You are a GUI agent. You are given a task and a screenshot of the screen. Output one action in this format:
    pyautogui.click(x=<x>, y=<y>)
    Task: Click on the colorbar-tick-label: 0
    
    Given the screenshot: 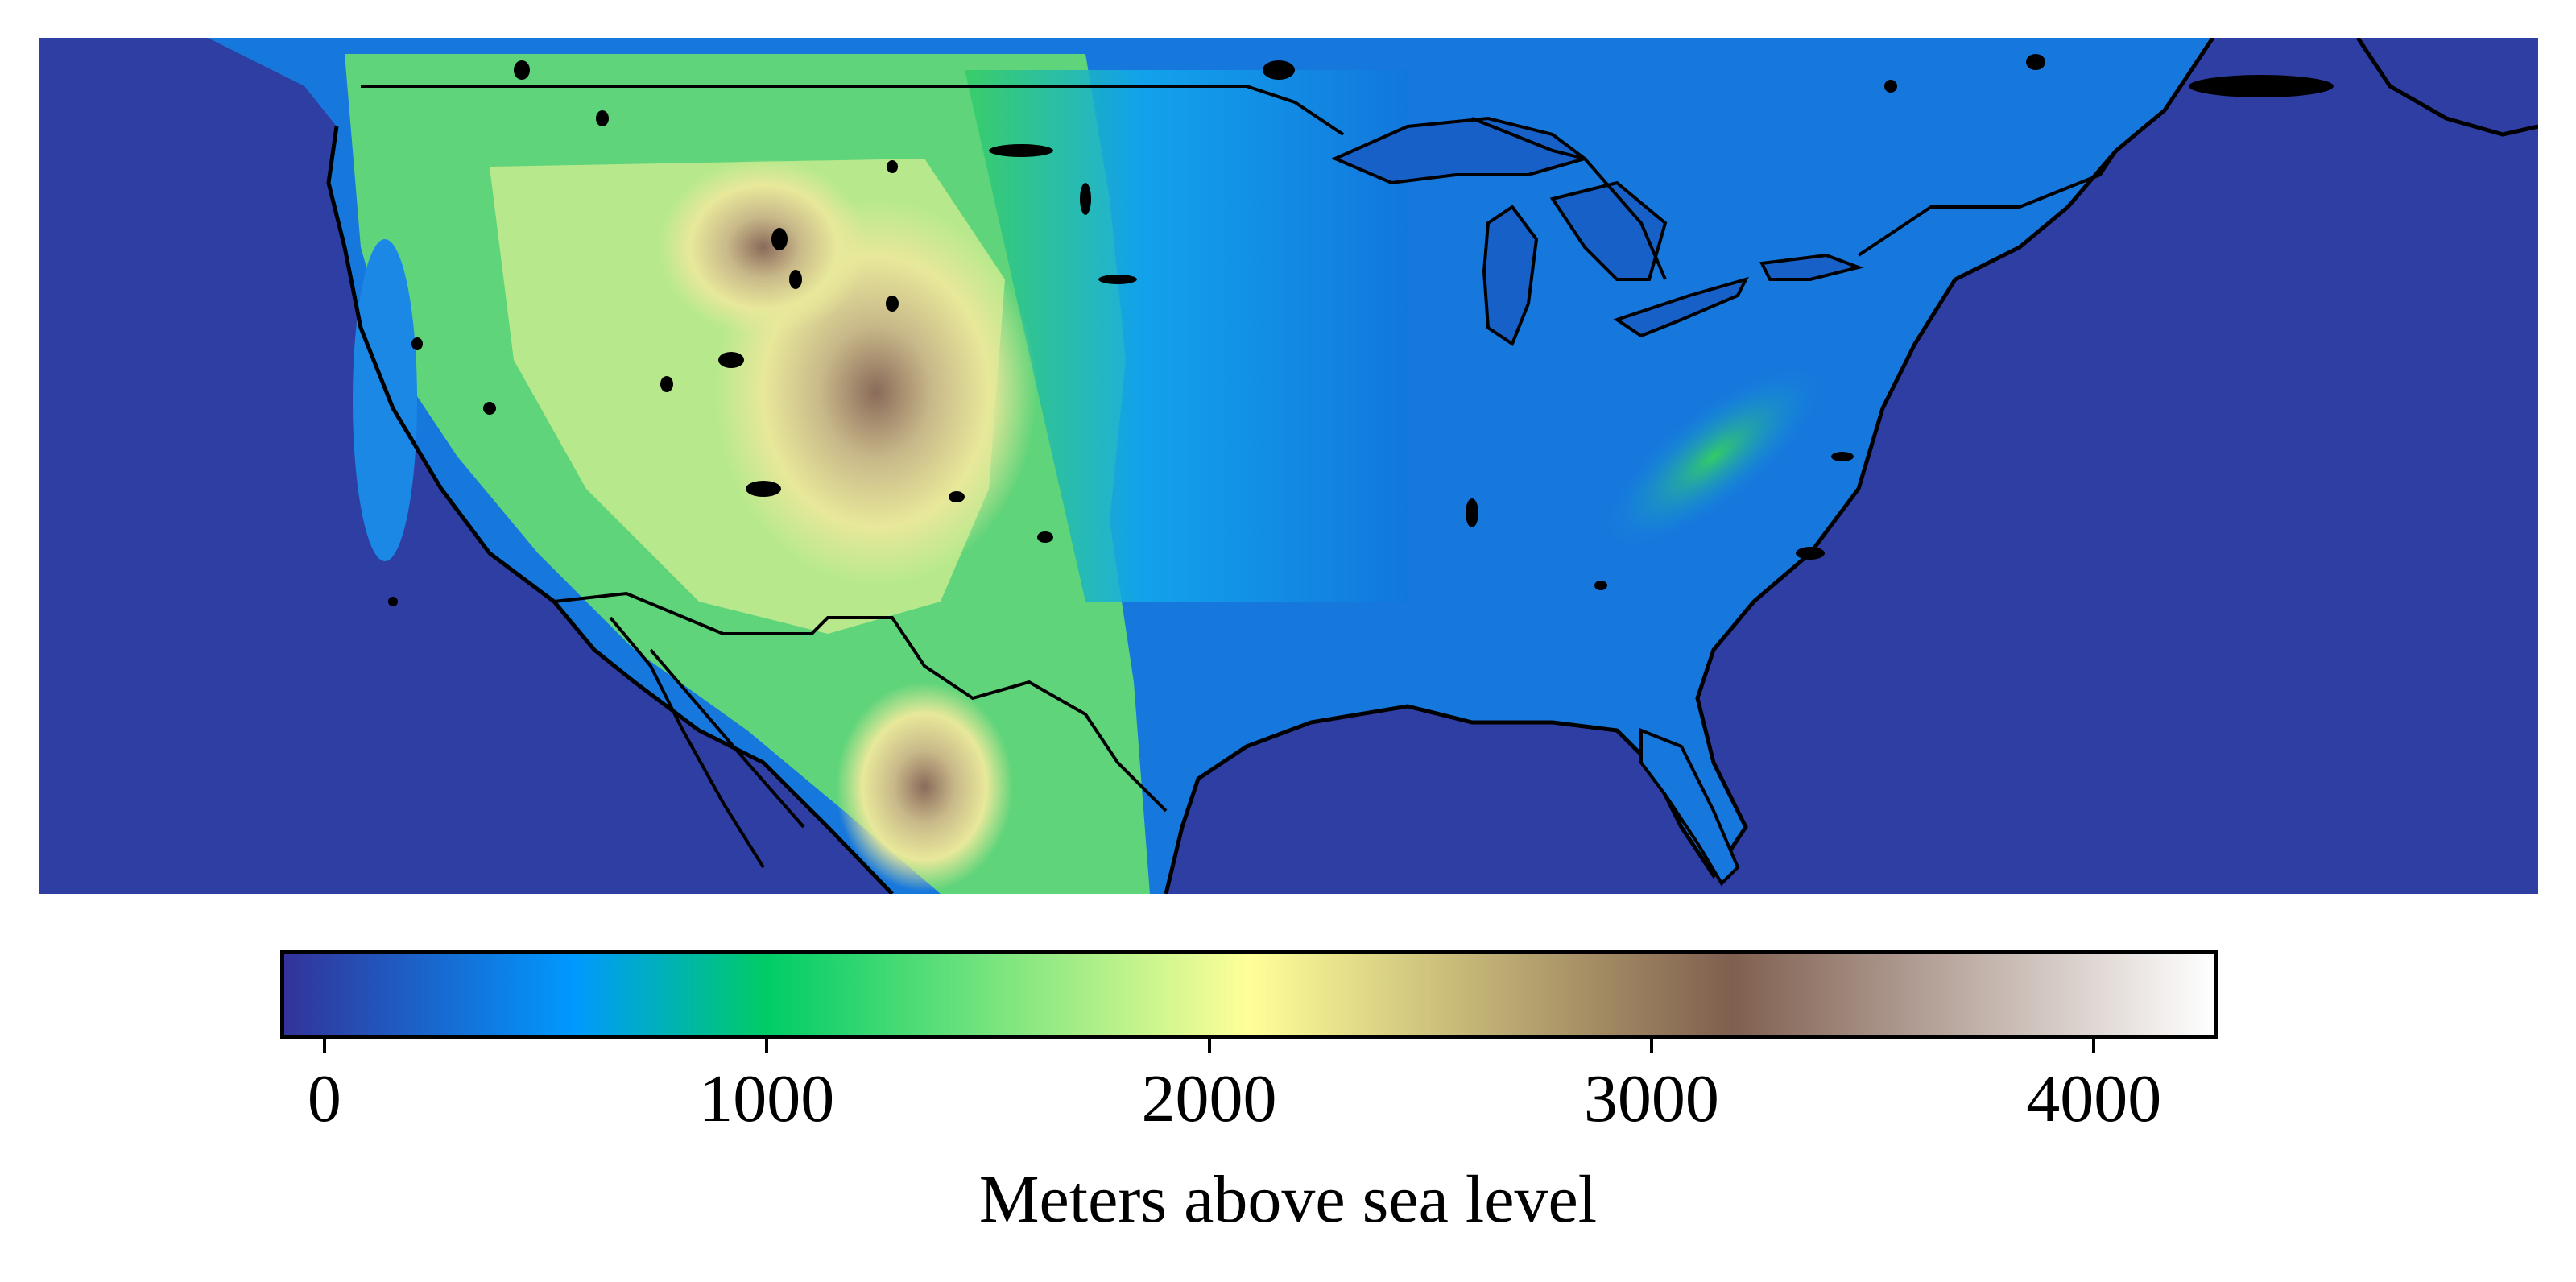 What is the action you would take?
    pyautogui.click(x=324, y=1099)
    